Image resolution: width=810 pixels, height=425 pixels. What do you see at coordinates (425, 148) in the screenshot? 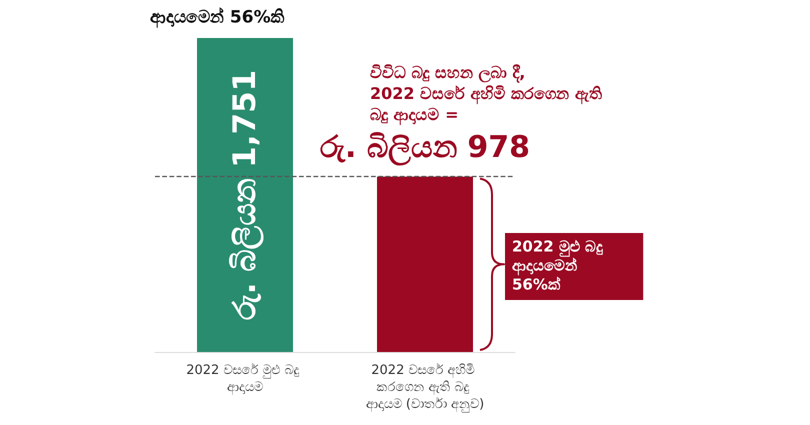
I see `data-label: රු. බිලියන 978` at bounding box center [425, 148].